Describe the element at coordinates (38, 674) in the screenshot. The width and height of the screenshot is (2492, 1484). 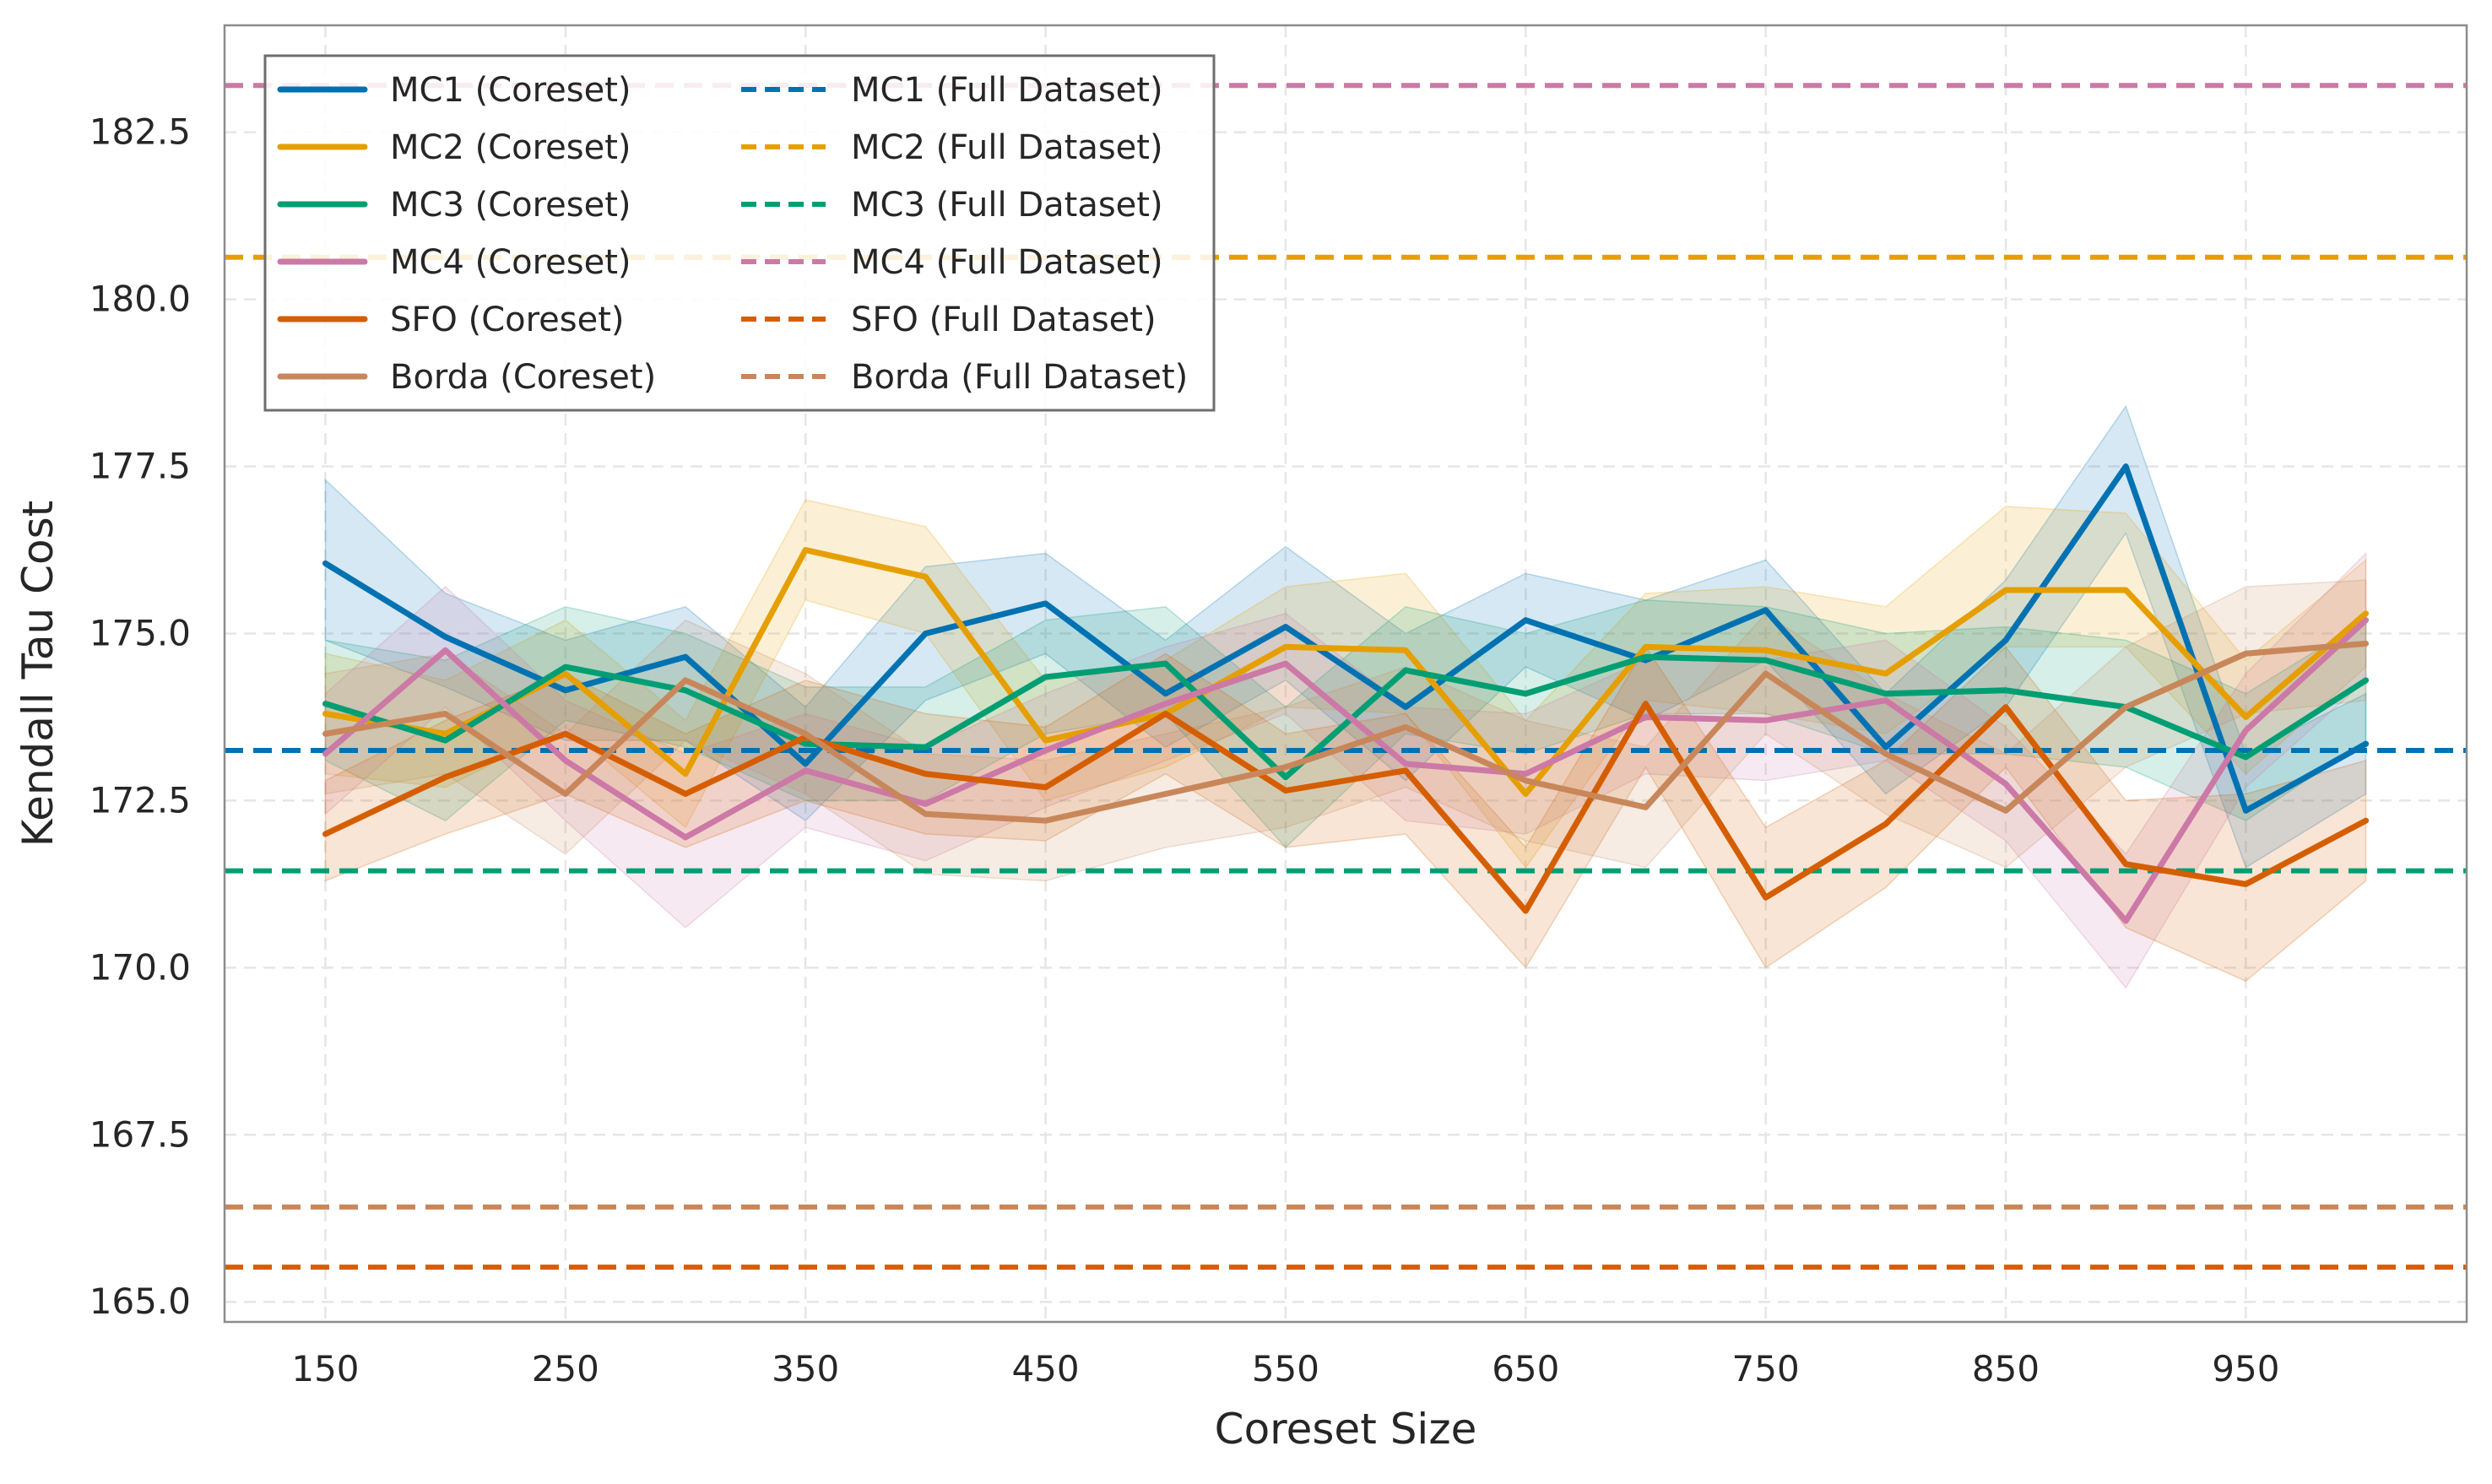
I see `y-axis-title: Kendall Tau Cost` at that location.